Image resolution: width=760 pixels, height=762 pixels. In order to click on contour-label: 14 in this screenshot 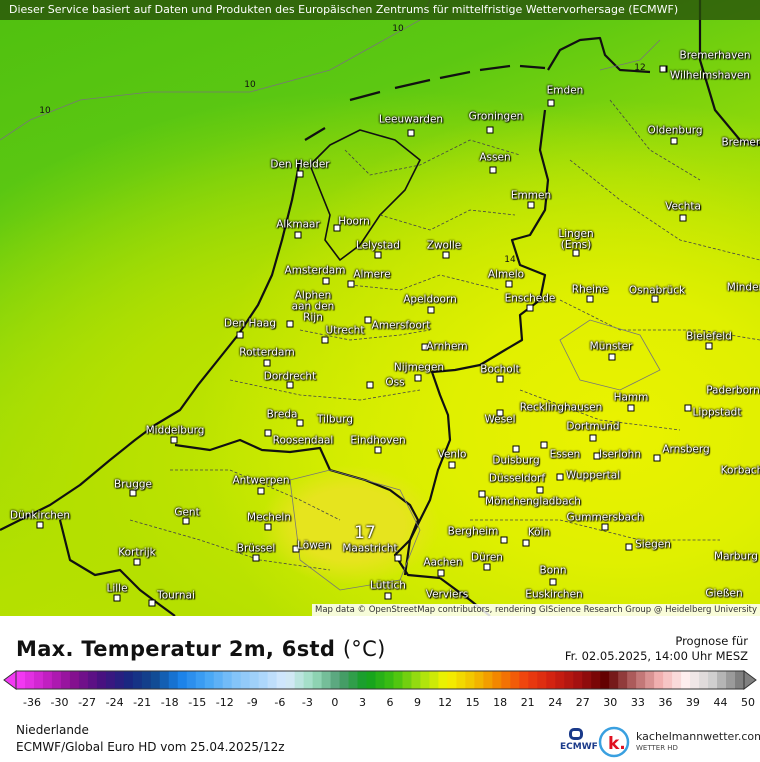, I will do `click(510, 260)`.